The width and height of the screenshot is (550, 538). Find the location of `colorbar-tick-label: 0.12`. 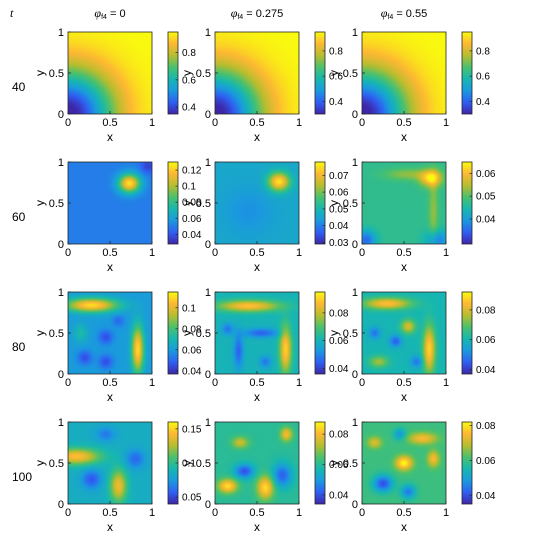

colorbar-tick-label: 0.12 is located at coordinates (192, 171).